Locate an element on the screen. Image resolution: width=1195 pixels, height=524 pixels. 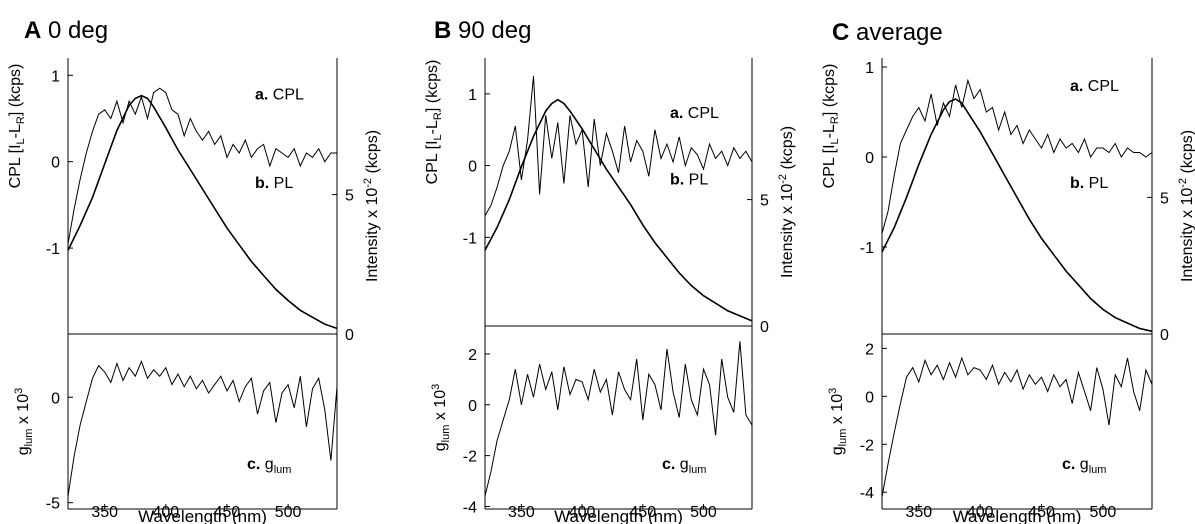
panel-title: C average is located at coordinates (887, 32).